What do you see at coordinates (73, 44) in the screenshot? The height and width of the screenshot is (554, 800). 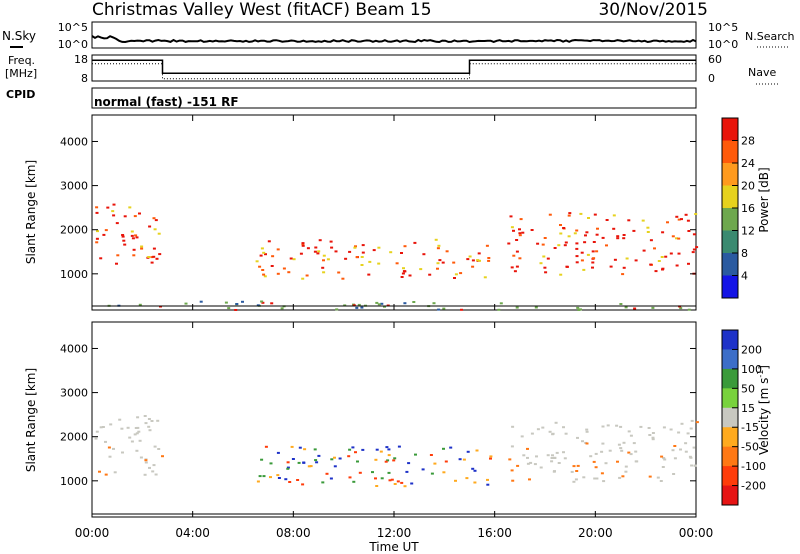 I see `noise-left-tick-bottom: 10^0` at bounding box center [73, 44].